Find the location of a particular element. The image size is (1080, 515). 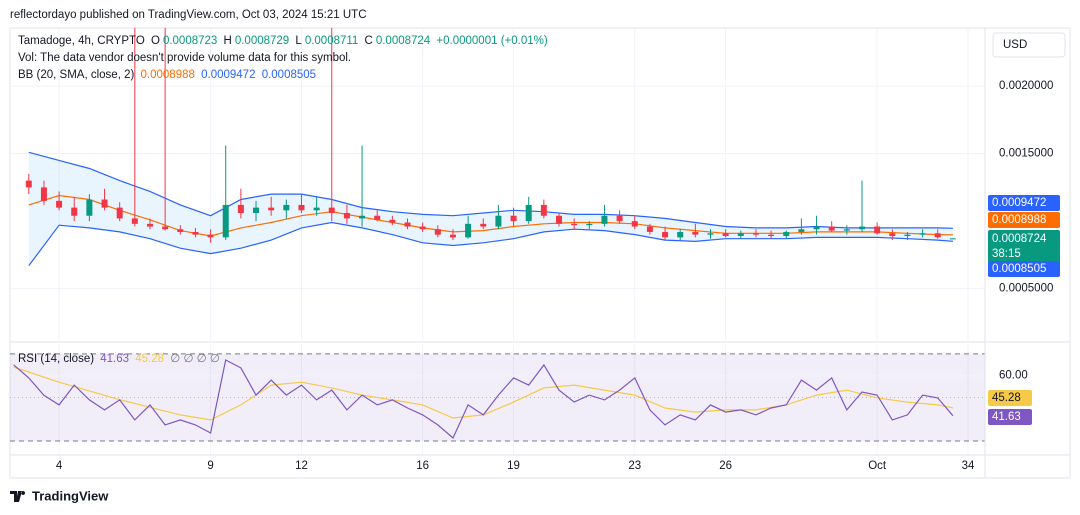

x-tick-label: 26 is located at coordinates (725, 466).